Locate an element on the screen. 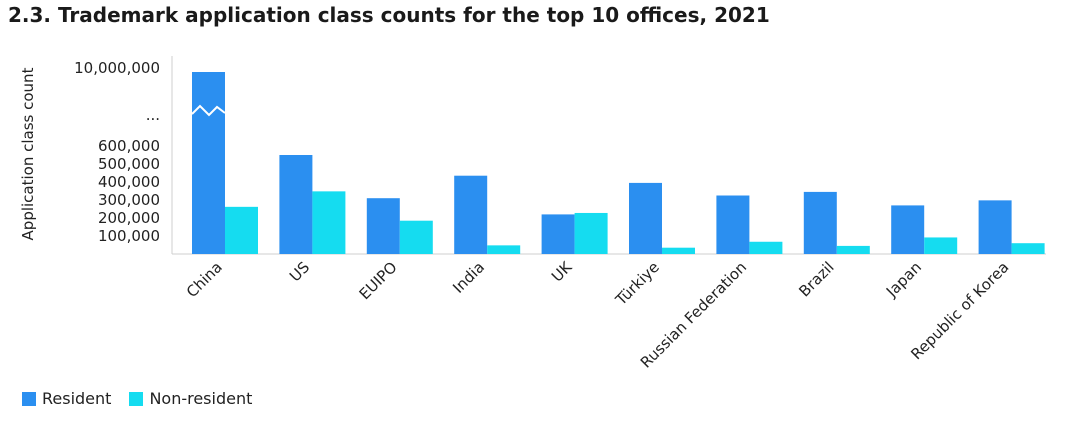  legend: Resident Non-resident is located at coordinates (146, 398).